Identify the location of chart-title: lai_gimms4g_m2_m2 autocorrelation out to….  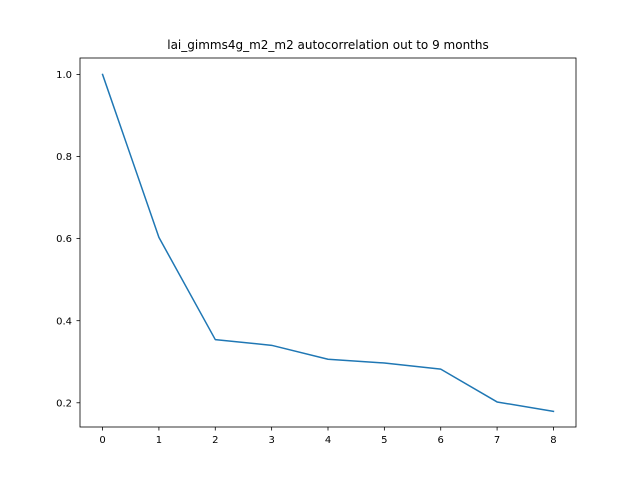
(328, 45).